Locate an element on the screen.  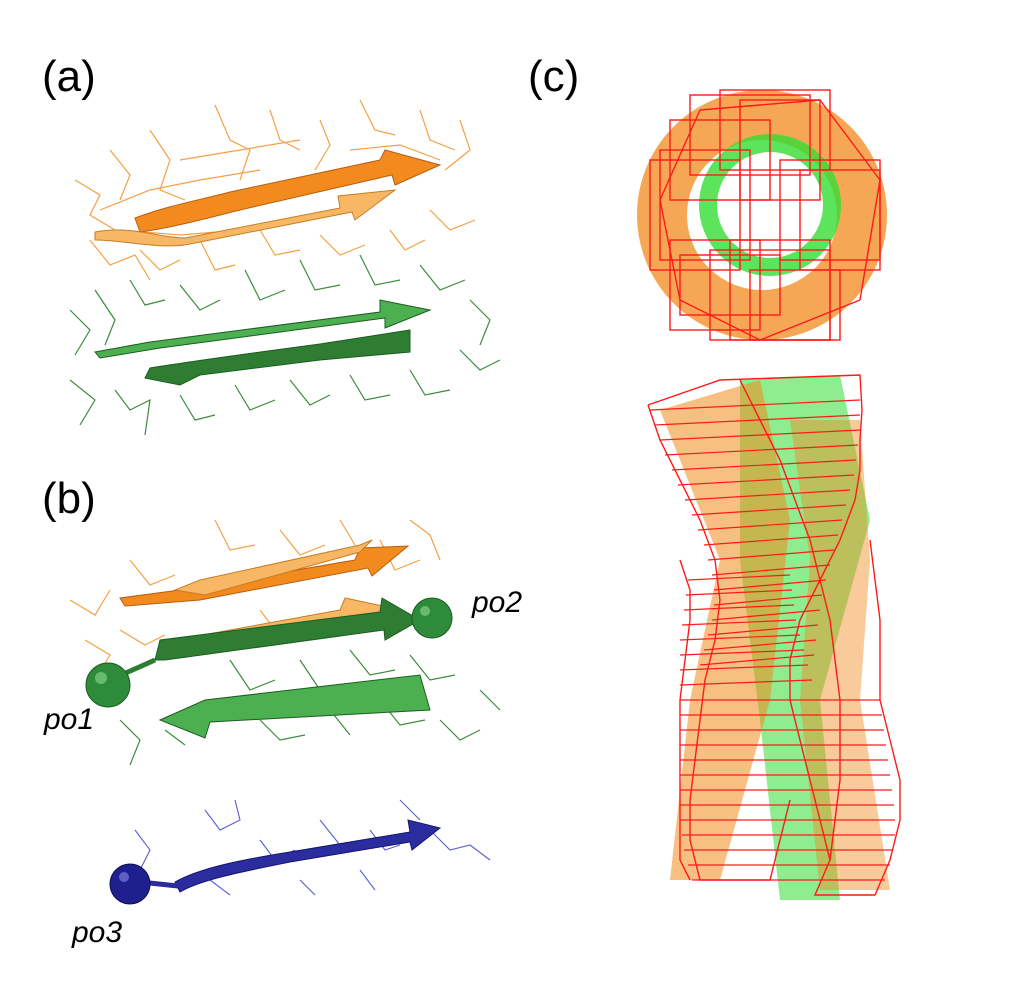
panel-b-green-sidechains is located at coordinates (310, 707).